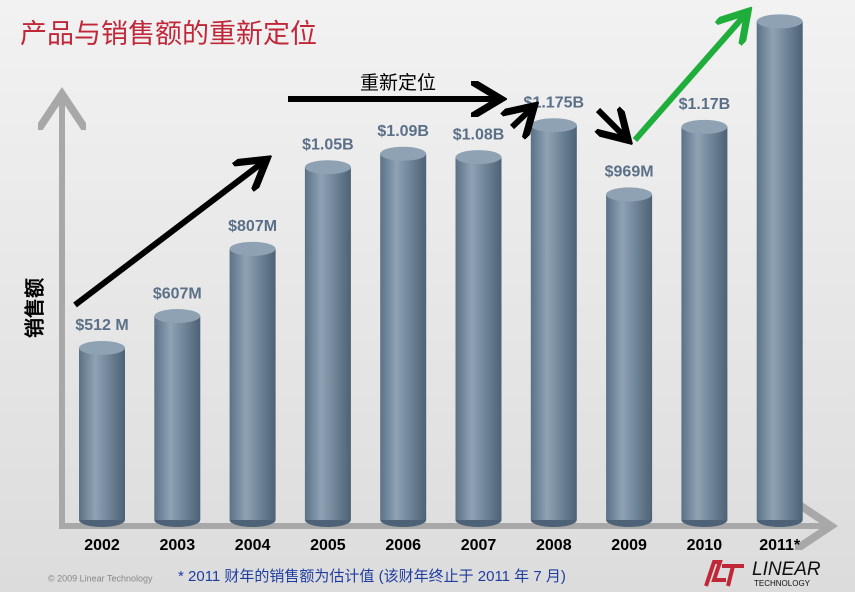 The height and width of the screenshot is (592, 855). What do you see at coordinates (34, 308) in the screenshot?
I see `y-axis-label: 销售额` at bounding box center [34, 308].